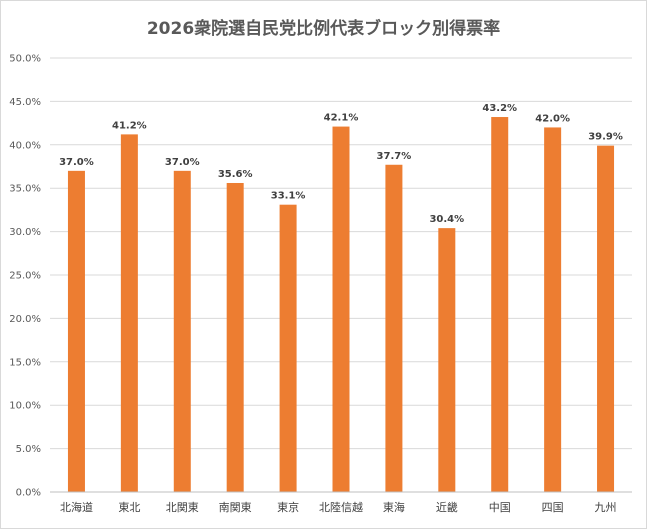  Describe the element at coordinates (447, 507) in the screenshot. I see `category-label: 近畿` at that location.